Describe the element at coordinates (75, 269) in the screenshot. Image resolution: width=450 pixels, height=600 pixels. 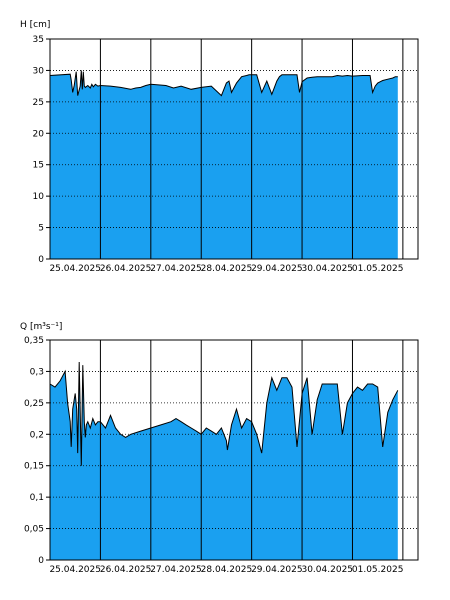
I see `water-level-x-tick-label: 25.04.2025` at that location.